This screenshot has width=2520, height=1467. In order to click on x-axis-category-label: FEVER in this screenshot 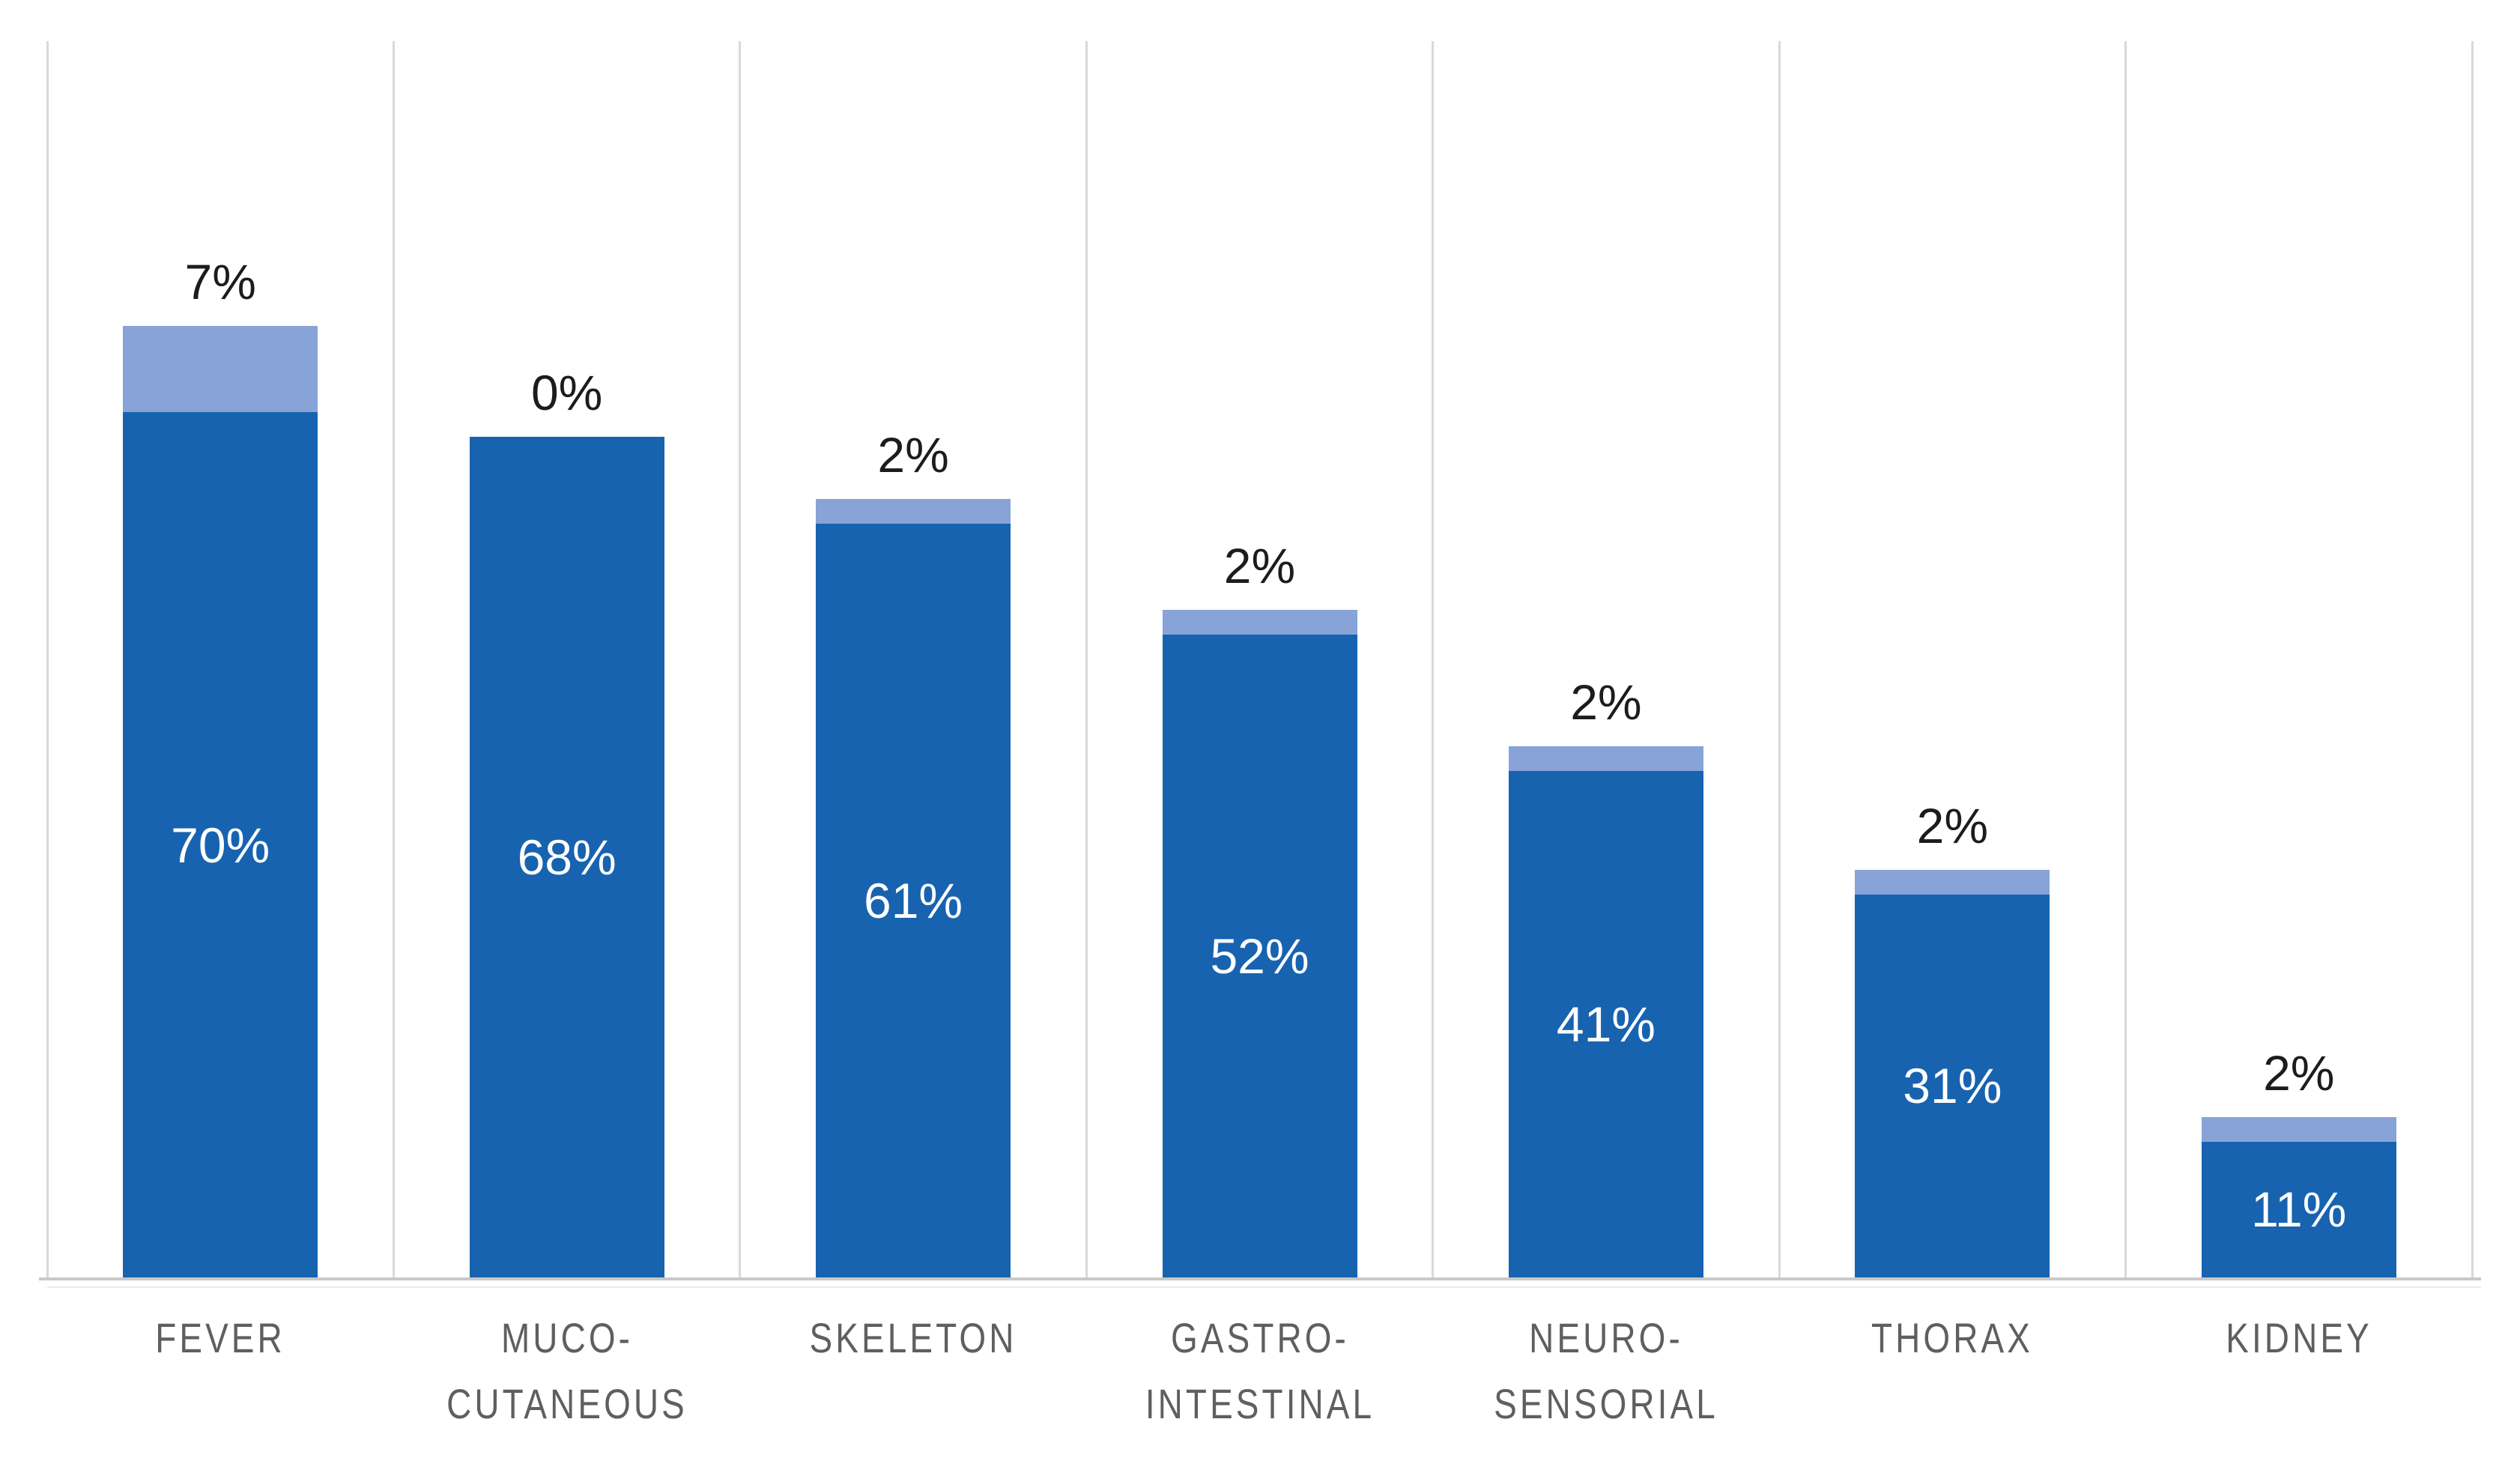, I will do `click(220, 1338)`.